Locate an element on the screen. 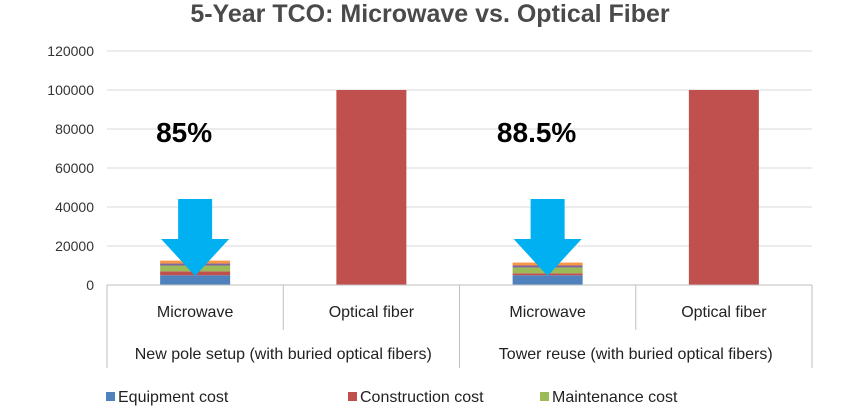 The image size is (848, 413). chart-title: 5-Year TCO: Microwave vs. Optical Fiber is located at coordinates (430, 14).